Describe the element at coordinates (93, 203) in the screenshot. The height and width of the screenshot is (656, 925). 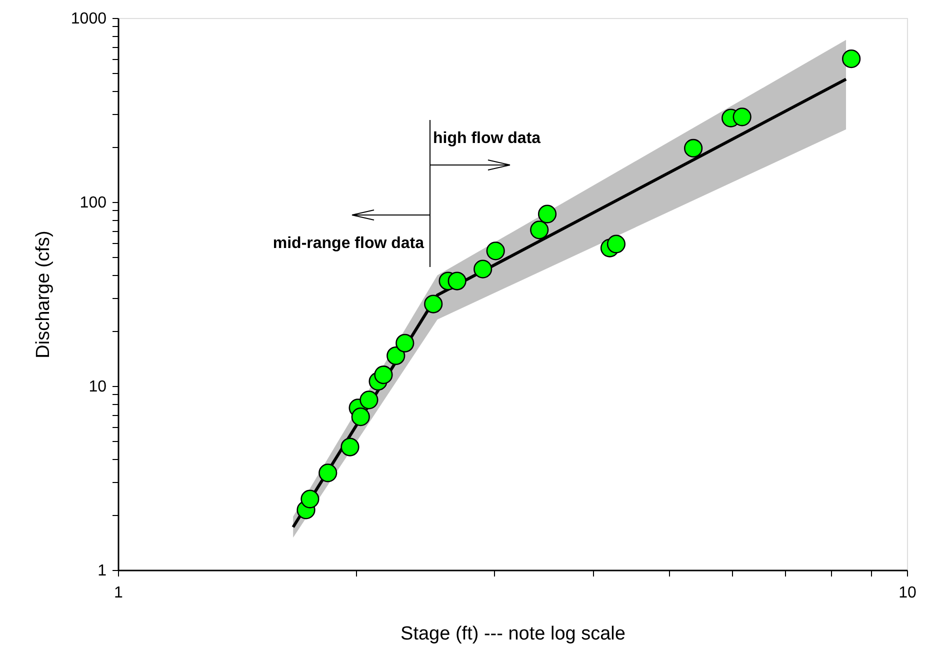
I see `y-tick-label: 100` at that location.